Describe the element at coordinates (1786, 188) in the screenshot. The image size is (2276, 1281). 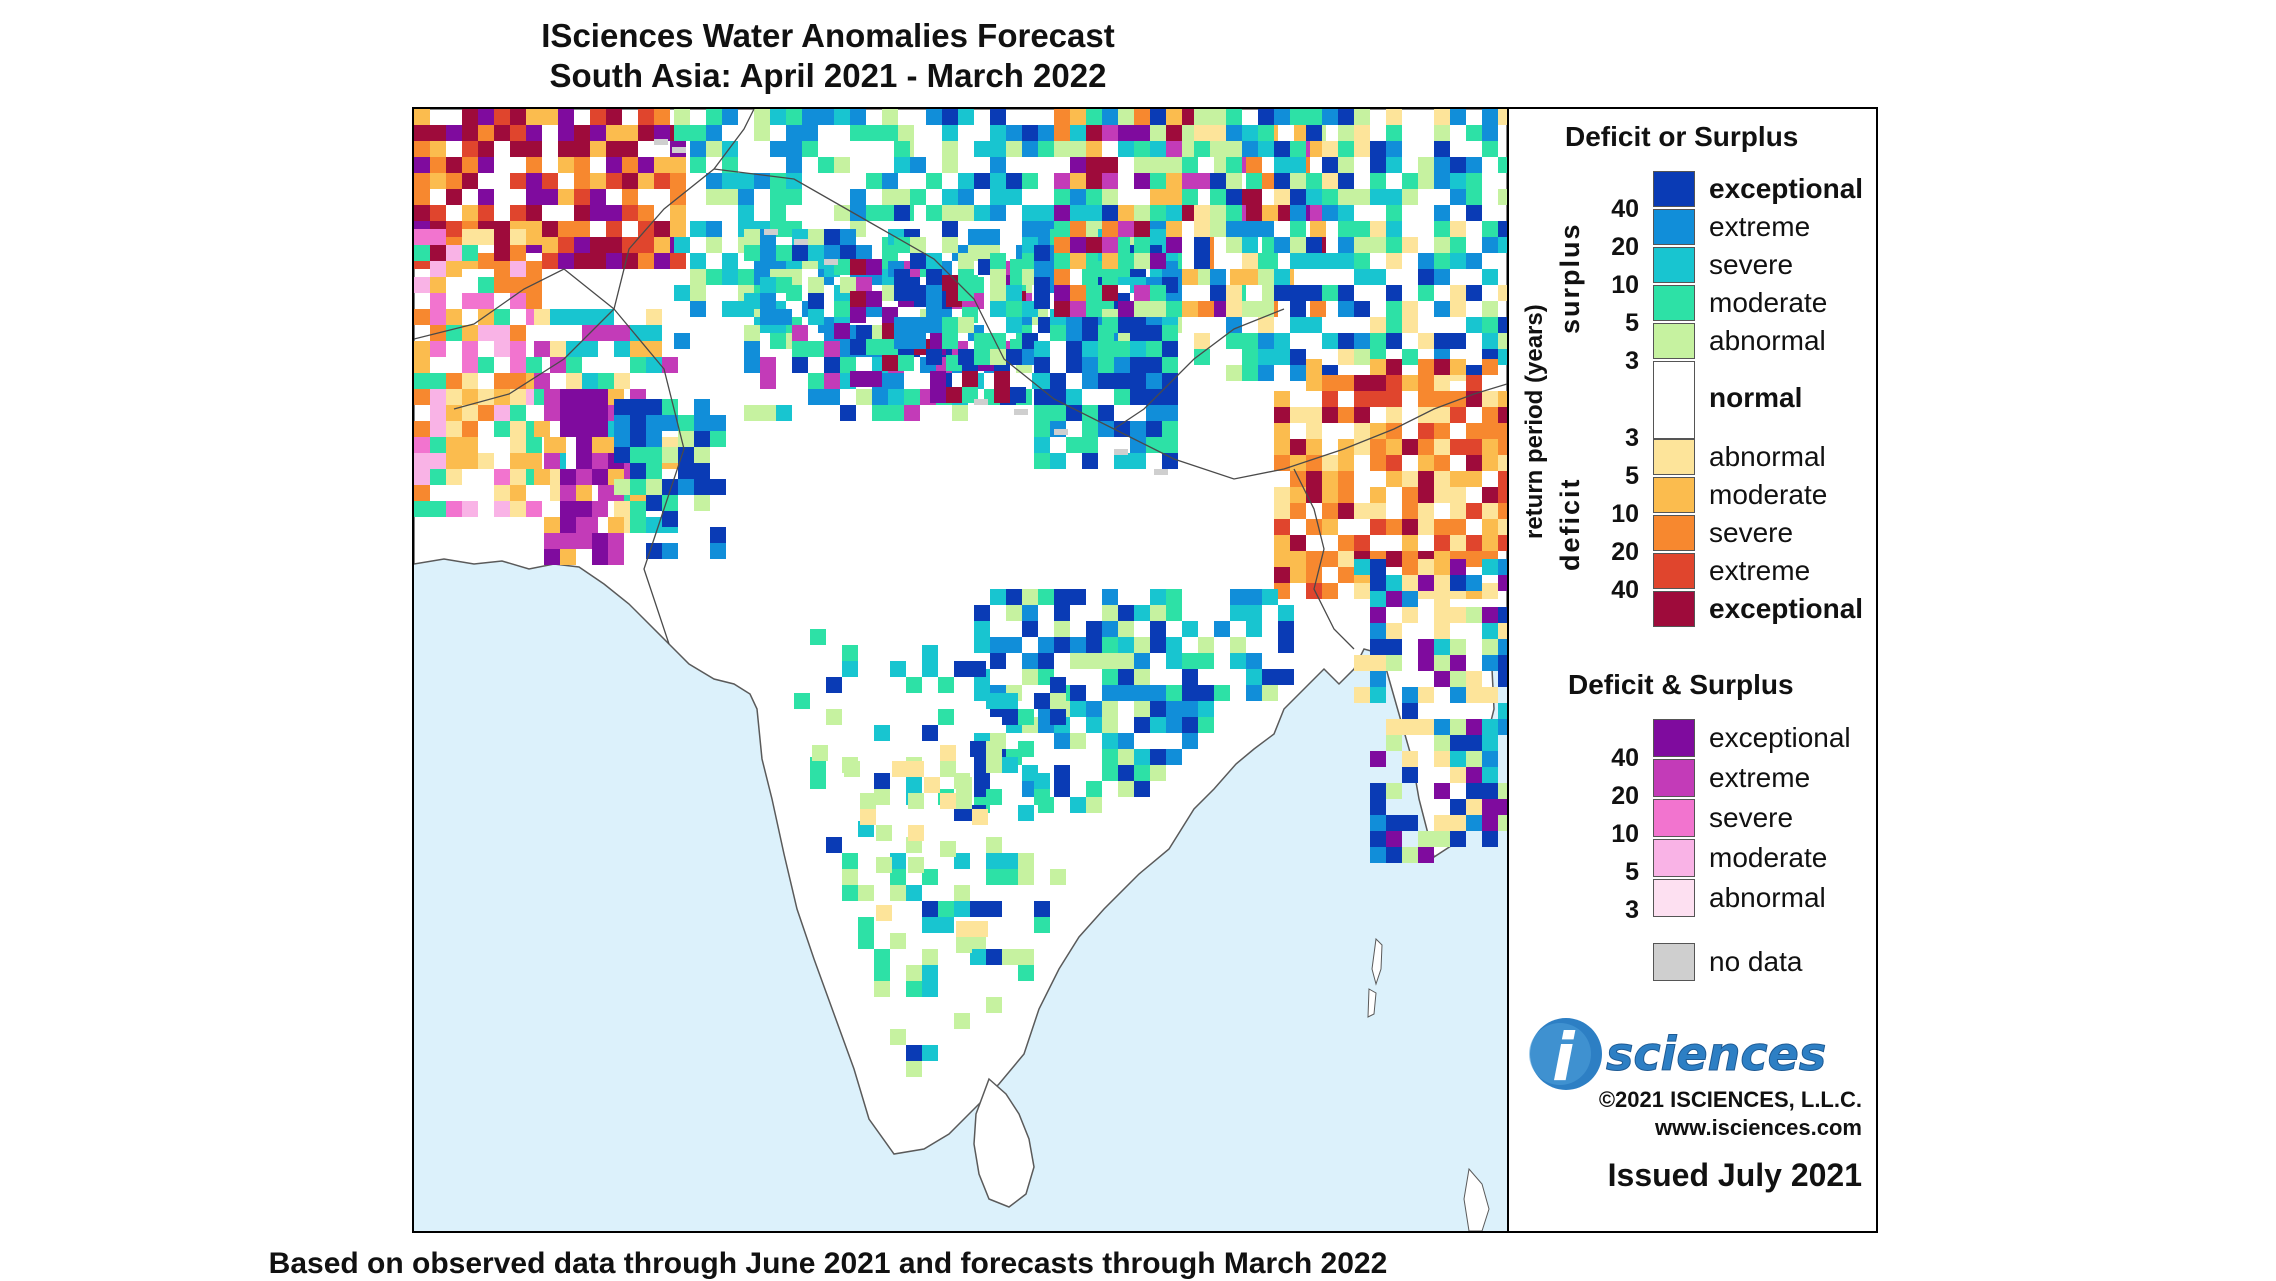
I see `label-surplus-exceptional: exceptional` at that location.